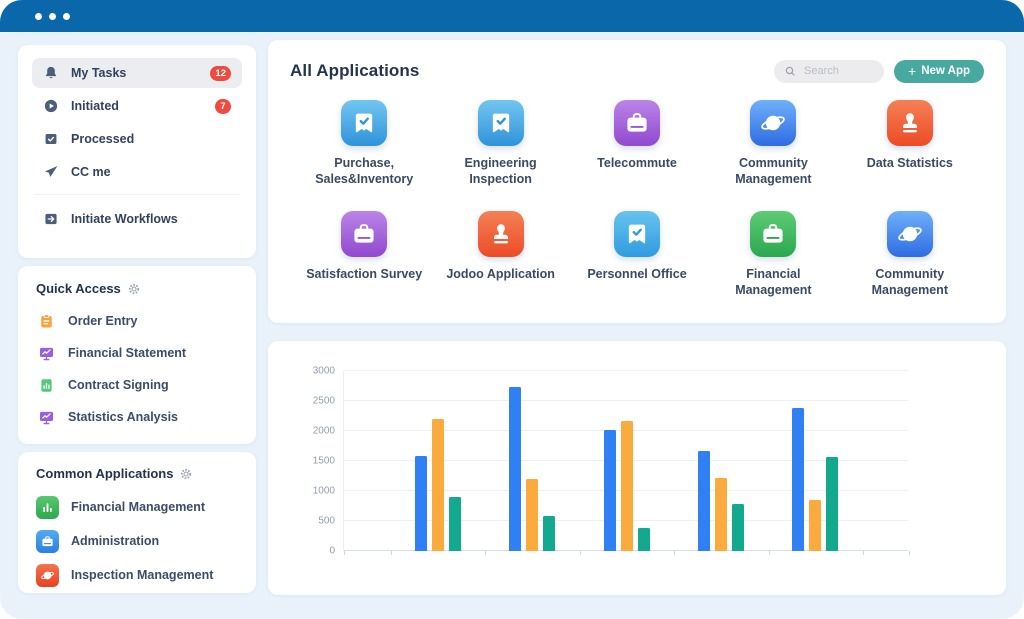 This screenshot has width=1024, height=619. Describe the element at coordinates (137, 139) in the screenshot. I see `sidebar-item-processed: Processed` at that location.